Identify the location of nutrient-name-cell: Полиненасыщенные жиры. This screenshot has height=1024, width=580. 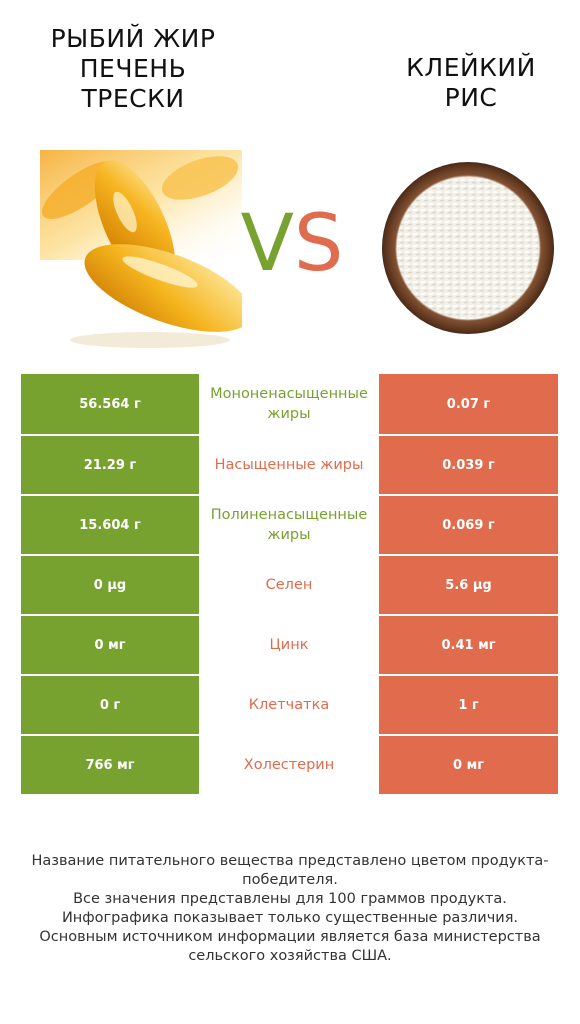
(289, 525).